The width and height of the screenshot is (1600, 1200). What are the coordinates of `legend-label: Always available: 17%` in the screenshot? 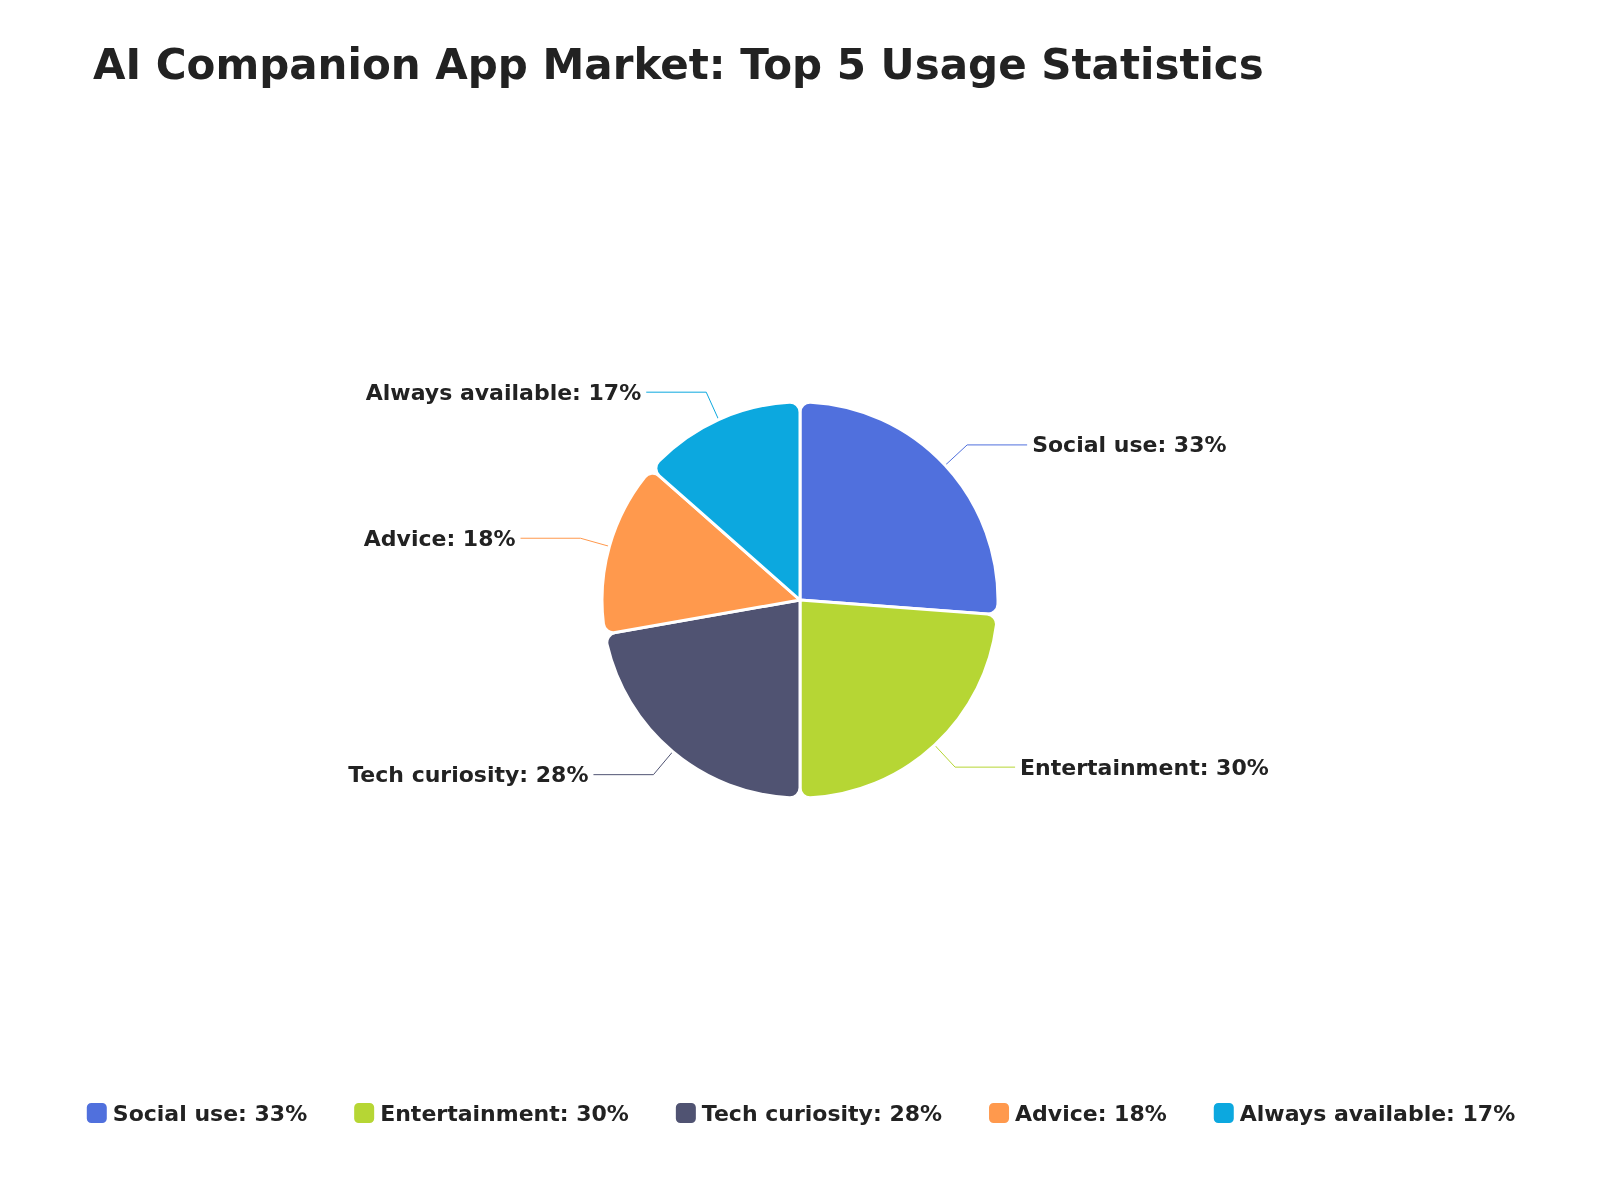 It's located at (1377, 1113).